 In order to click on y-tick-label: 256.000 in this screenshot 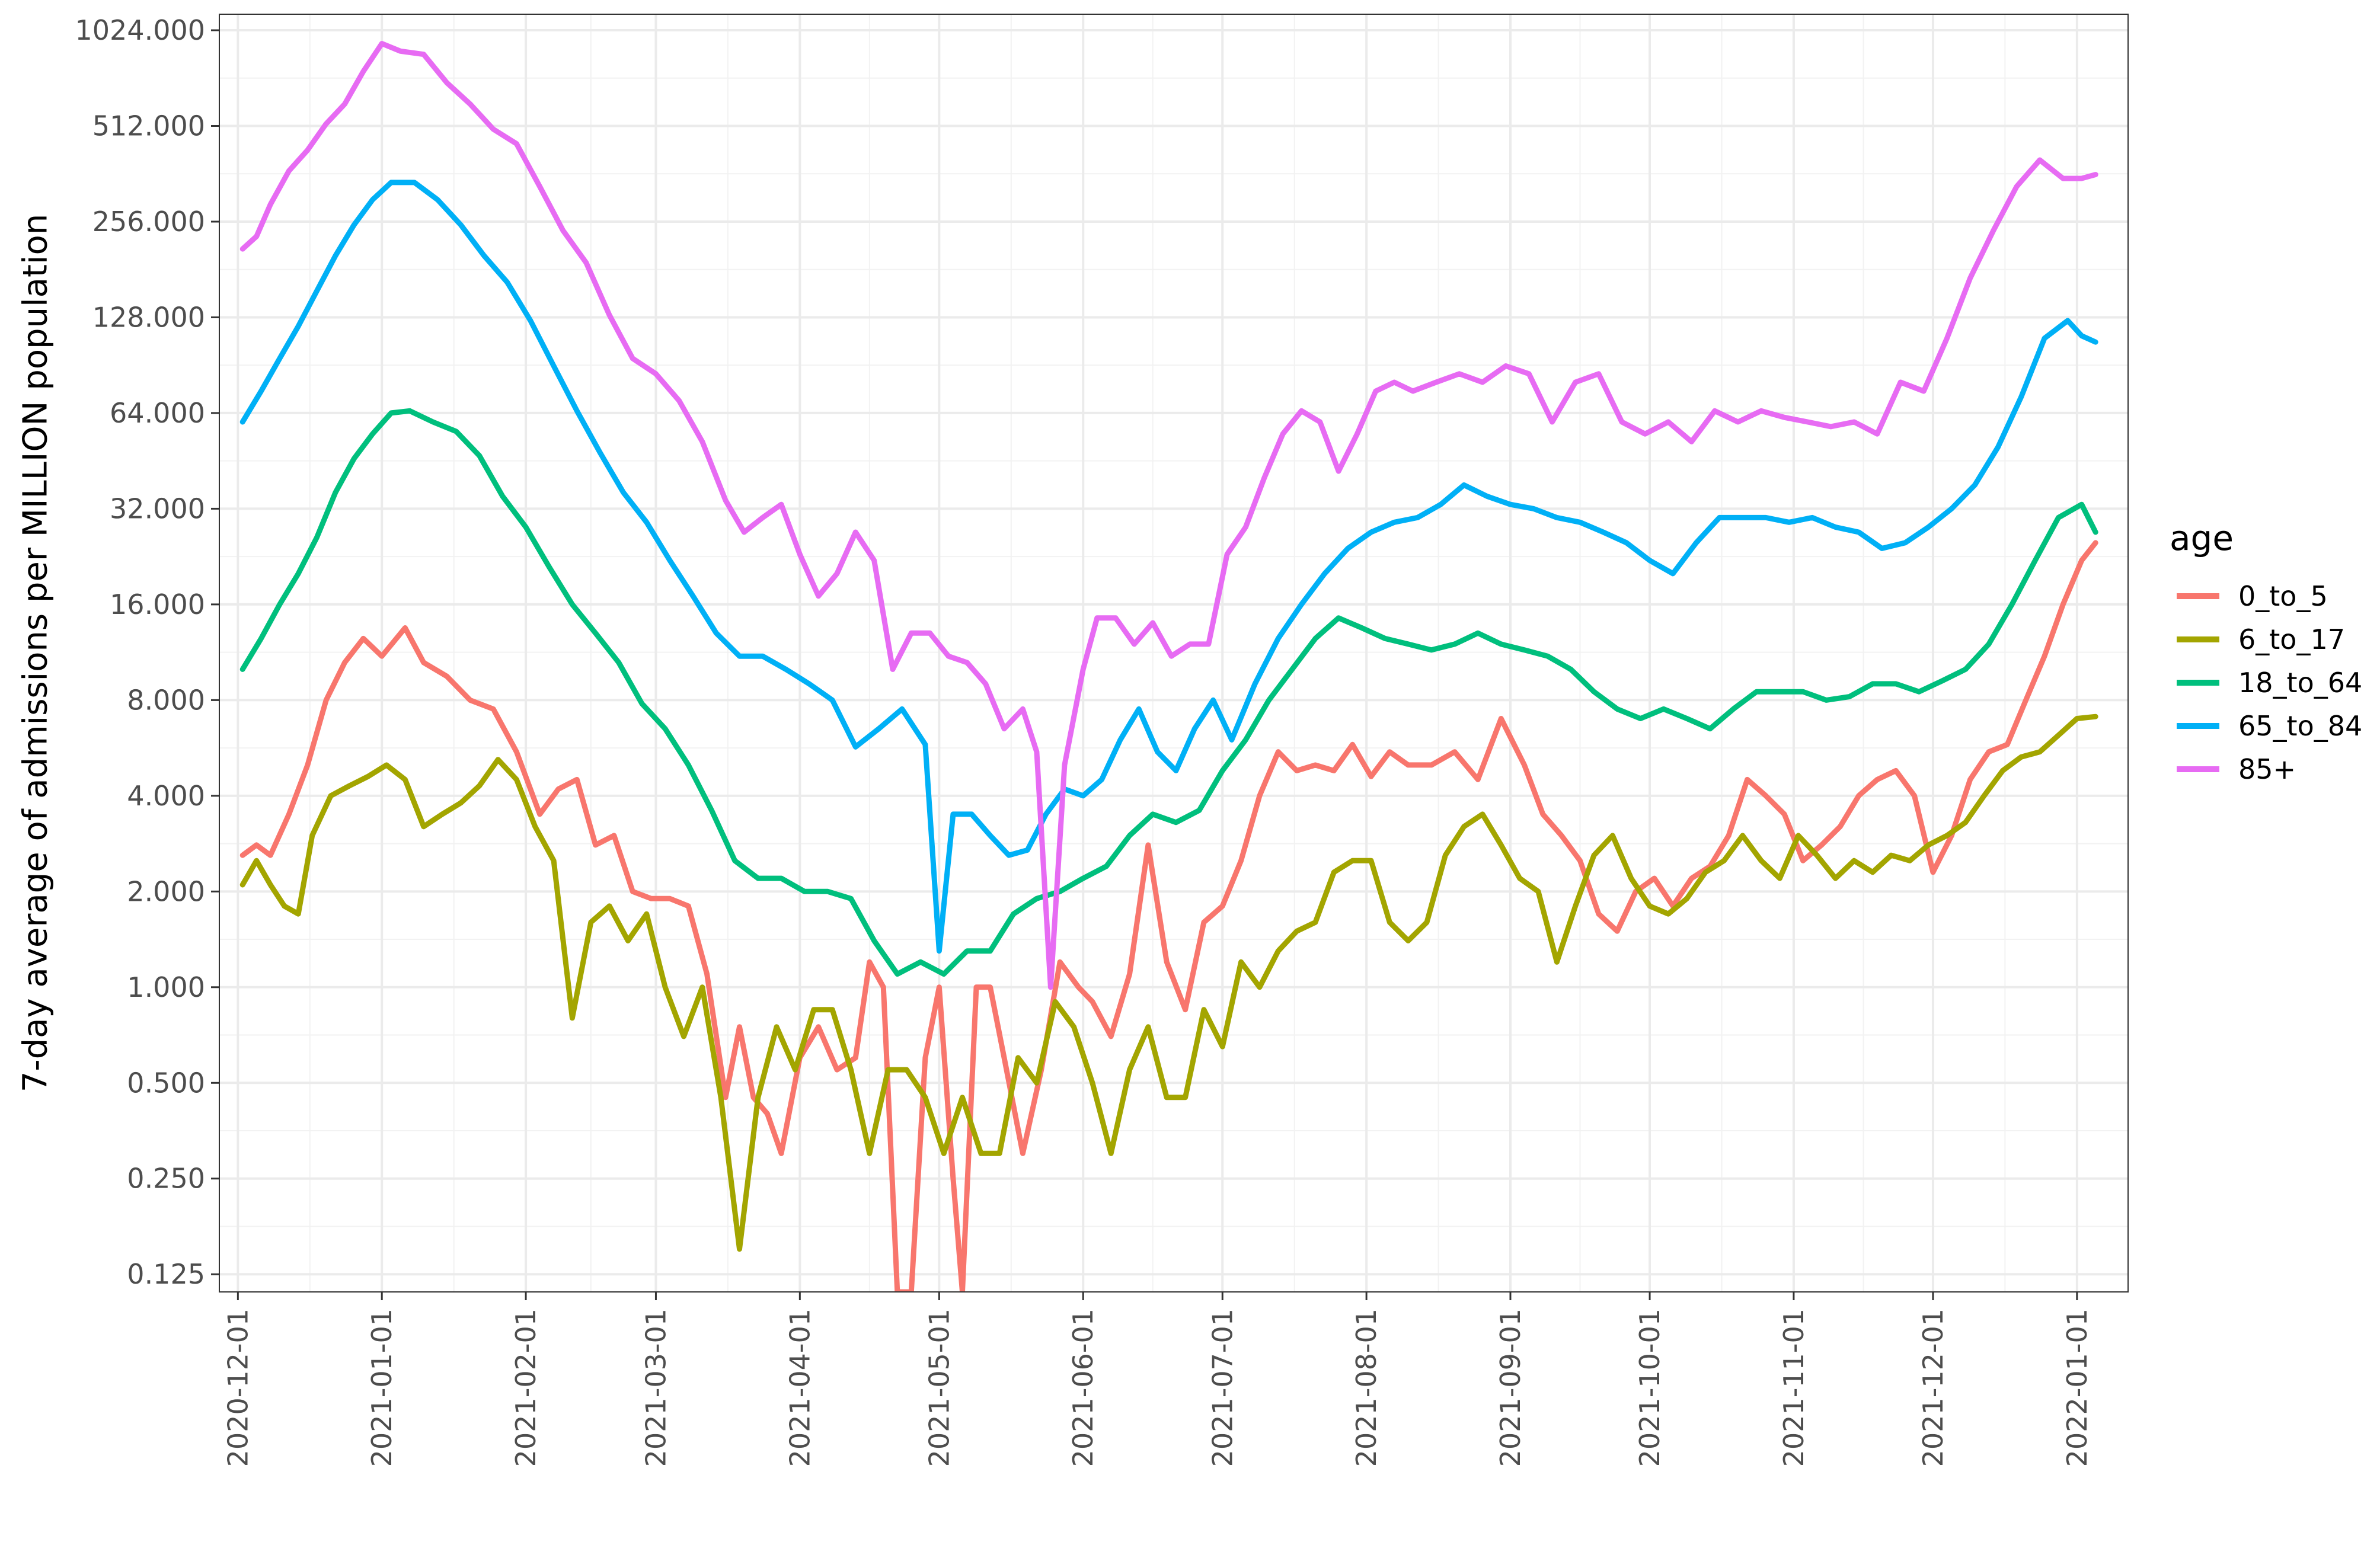, I will do `click(148, 222)`.